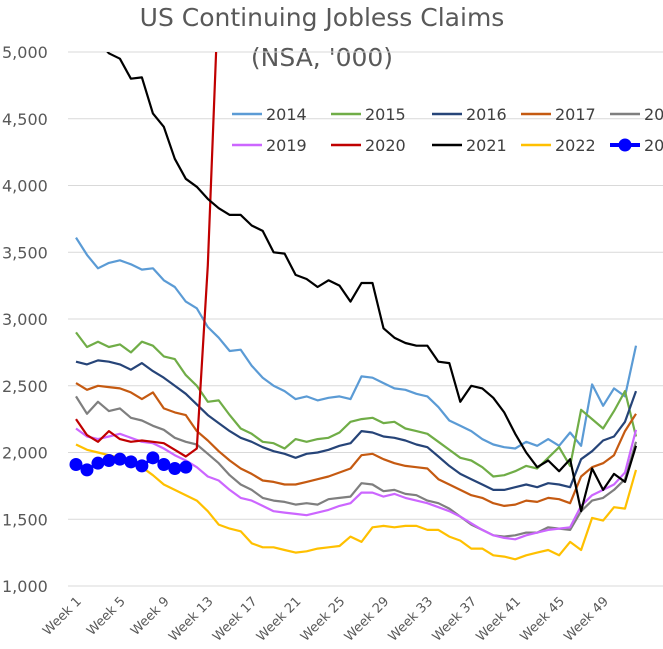 The image size is (663, 649). What do you see at coordinates (625, 145) in the screenshot?
I see `legend-marker` at bounding box center [625, 145].